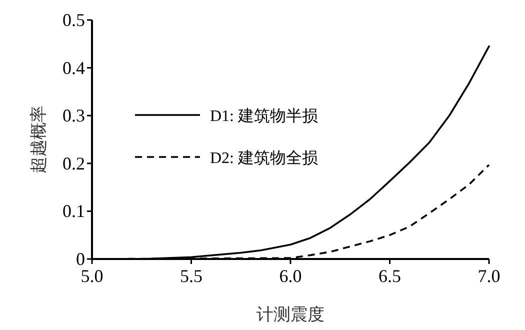  What do you see at coordinates (80, 259) in the screenshot?
I see `y-tick-label: 0` at bounding box center [80, 259].